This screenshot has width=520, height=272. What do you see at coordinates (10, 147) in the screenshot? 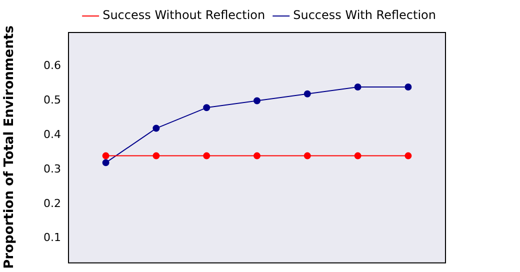
I see `y-axis-title: Proportion of Total Environments` at bounding box center [10, 147].